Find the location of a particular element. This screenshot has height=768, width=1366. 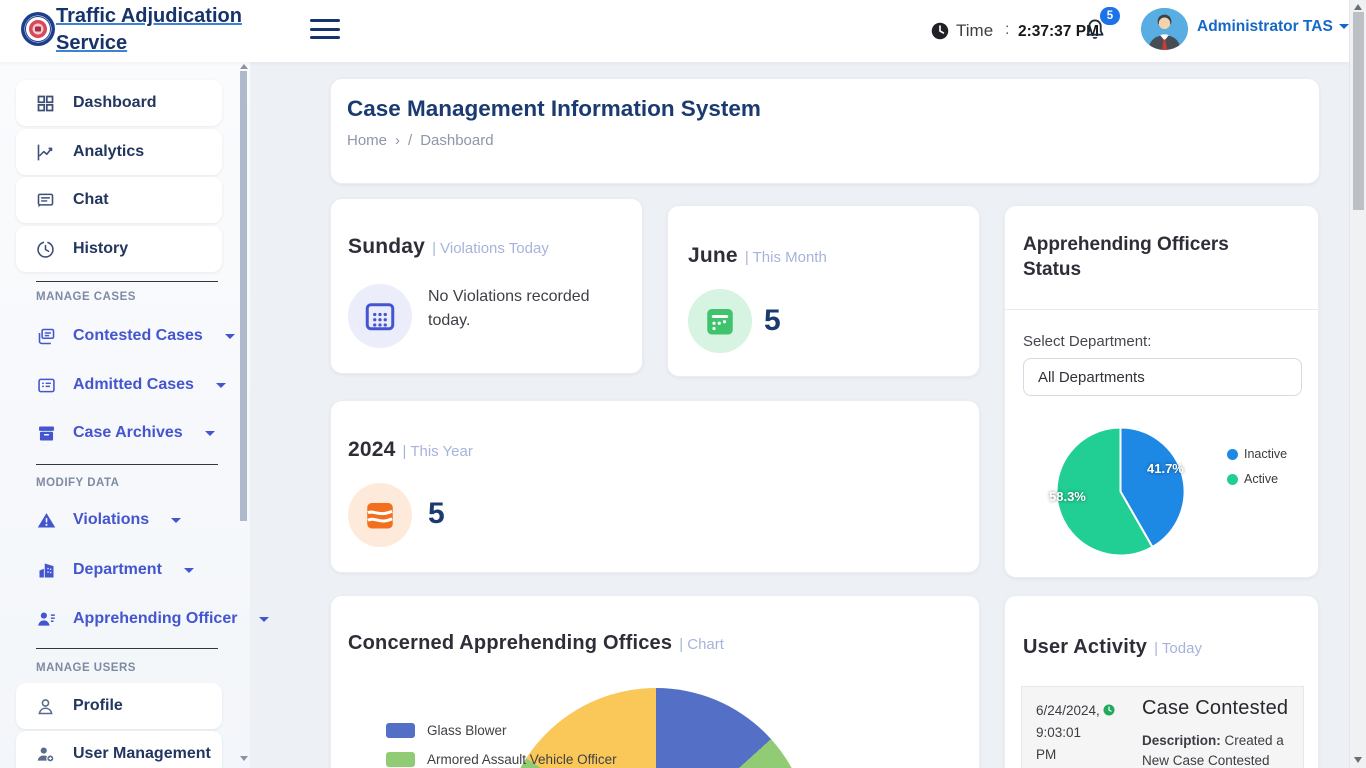

person-add-icon is located at coordinates (46, 754).